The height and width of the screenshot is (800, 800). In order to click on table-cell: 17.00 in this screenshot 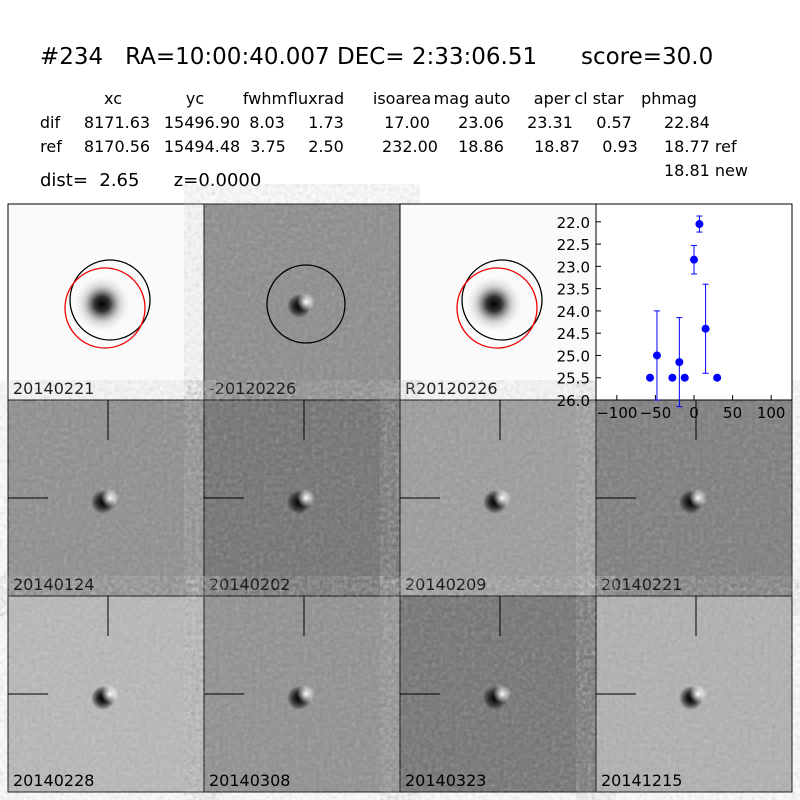, I will do `click(407, 122)`.